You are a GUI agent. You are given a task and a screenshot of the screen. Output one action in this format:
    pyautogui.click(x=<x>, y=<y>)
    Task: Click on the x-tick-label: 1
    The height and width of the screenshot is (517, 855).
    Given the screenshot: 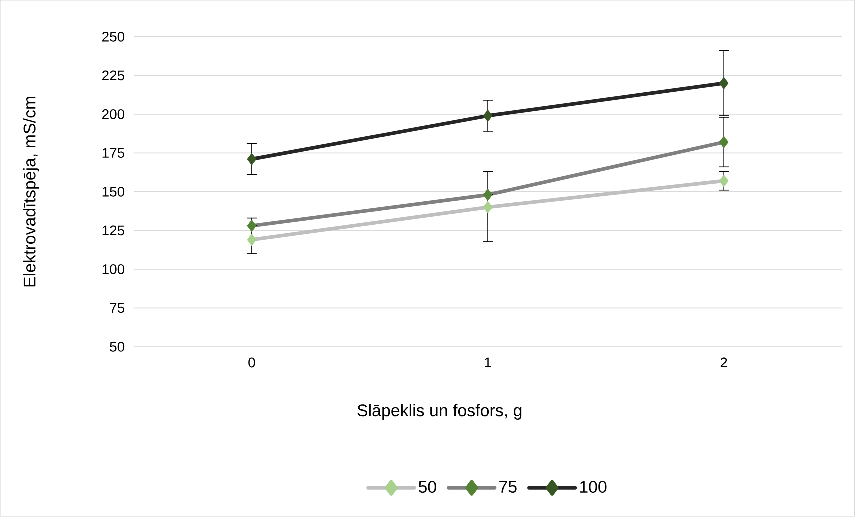 What is the action you would take?
    pyautogui.click(x=488, y=363)
    